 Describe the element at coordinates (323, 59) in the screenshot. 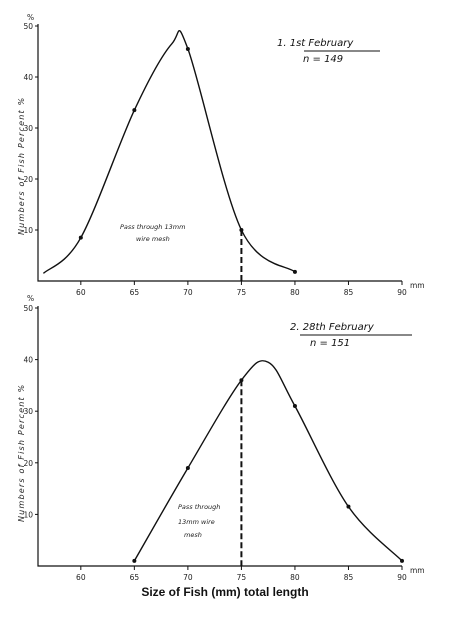

I see `chart-subtitle-1: n = 149` at that location.